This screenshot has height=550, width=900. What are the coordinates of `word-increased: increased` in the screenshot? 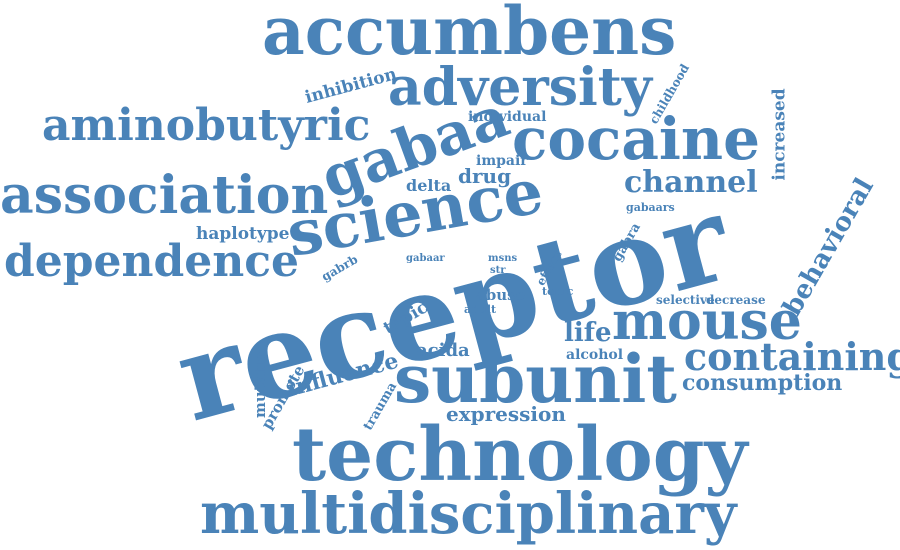 It's located at (779, 134).